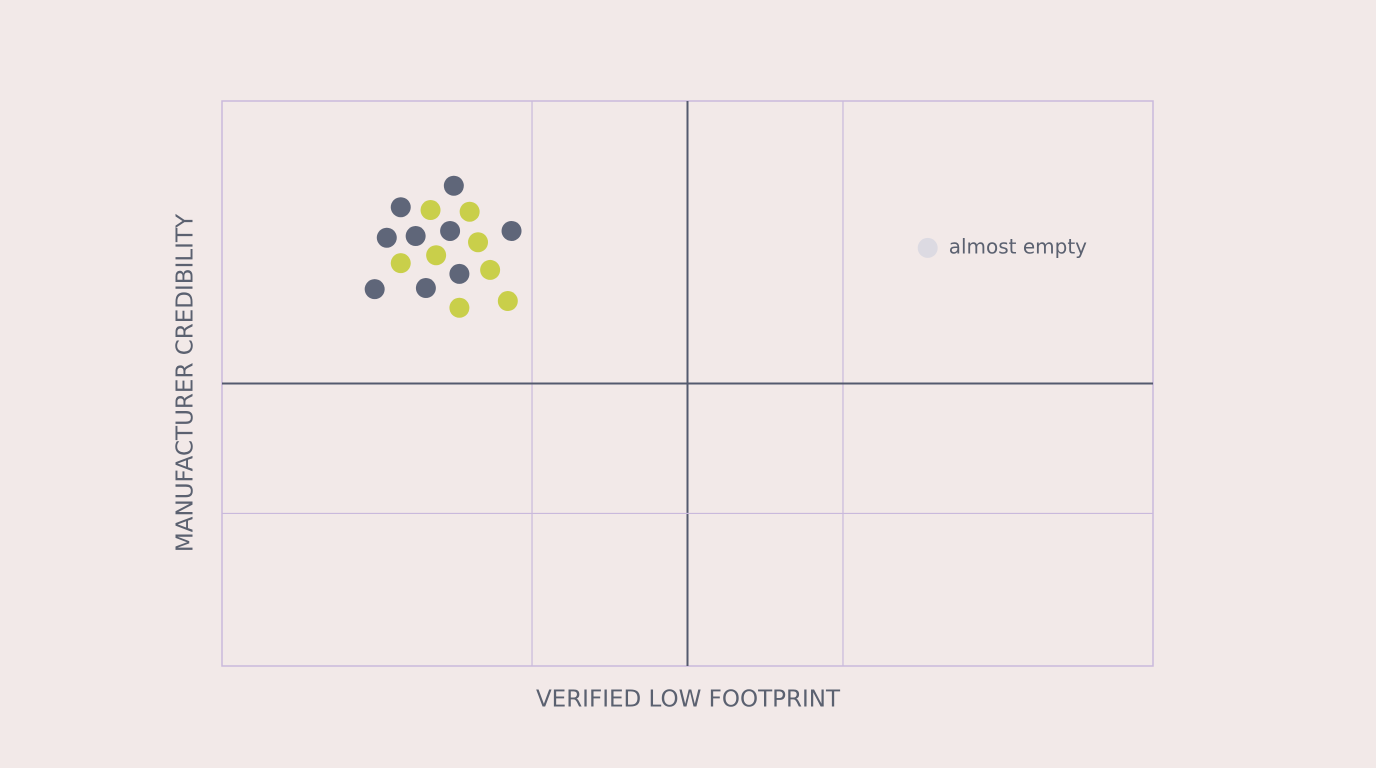 The width and height of the screenshot is (1376, 768). Describe the element at coordinates (688, 700) in the screenshot. I see `x-axis-label: VERIFIED LOW FOOTPRINT` at that location.